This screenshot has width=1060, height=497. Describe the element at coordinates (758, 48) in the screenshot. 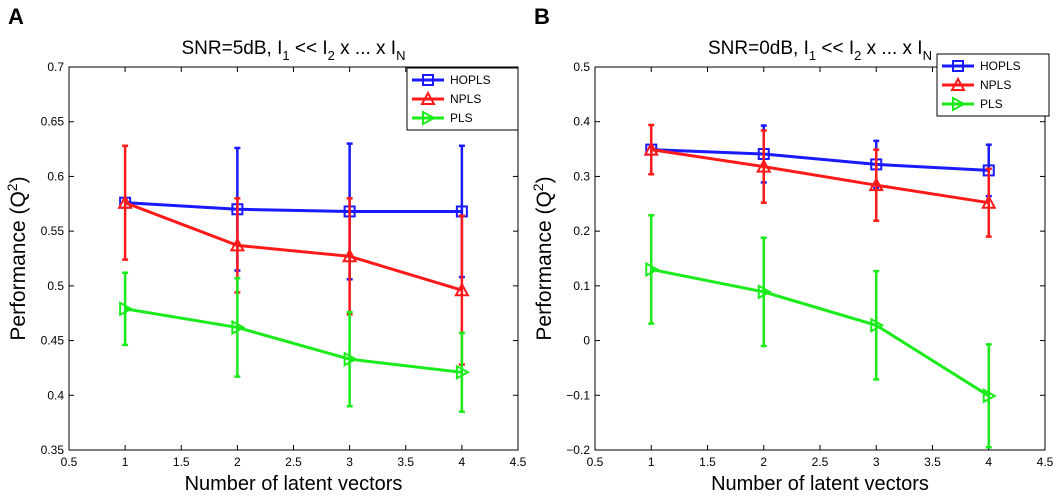

I see `title-main: SNR=0dB, I` at that location.